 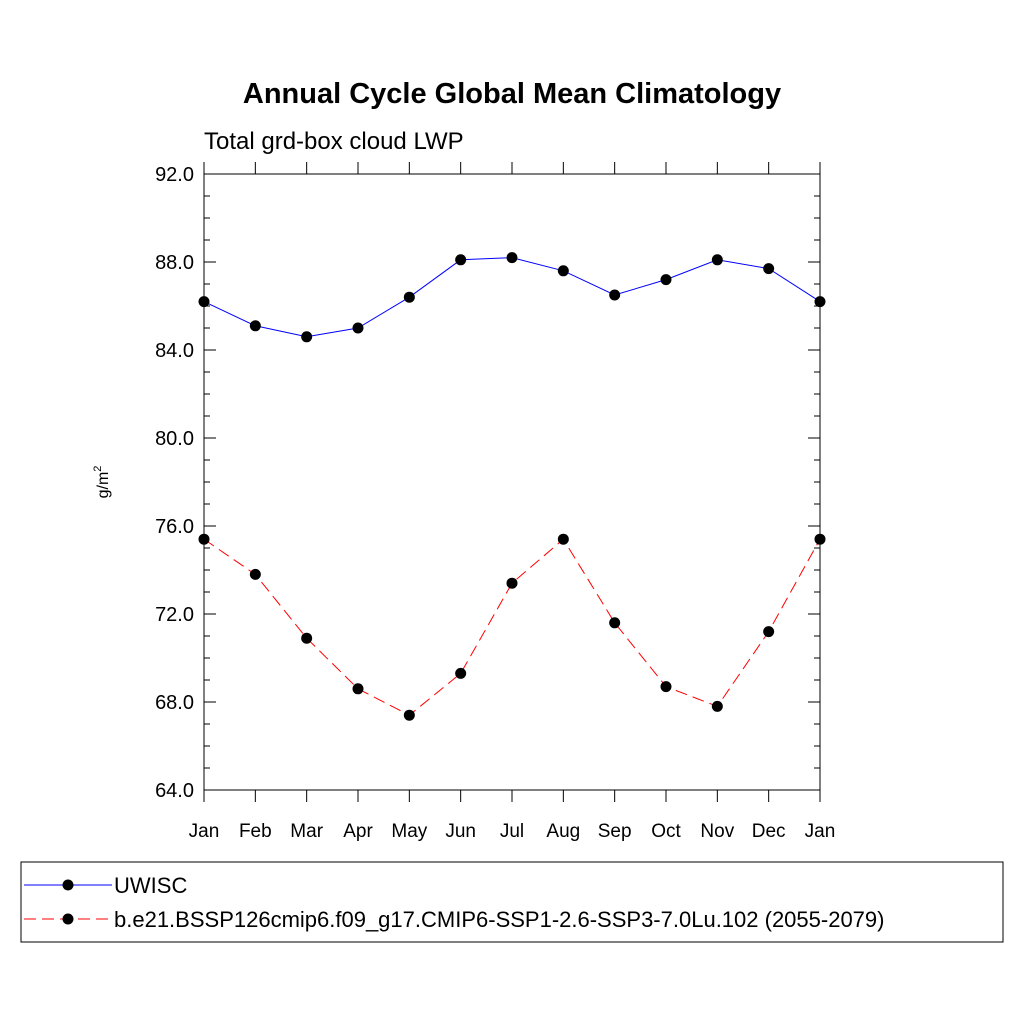 I want to click on y-axis-label-superscript: 2, so click(x=98, y=469).